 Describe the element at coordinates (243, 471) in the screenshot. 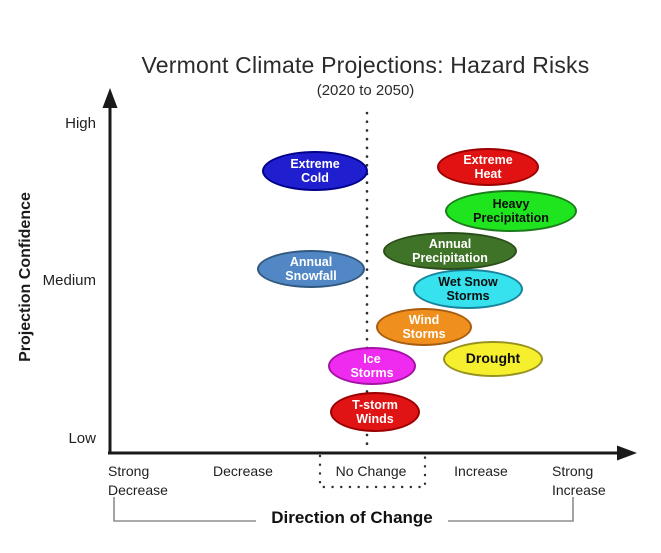

I see `x-tick-decrease: Decrease` at that location.